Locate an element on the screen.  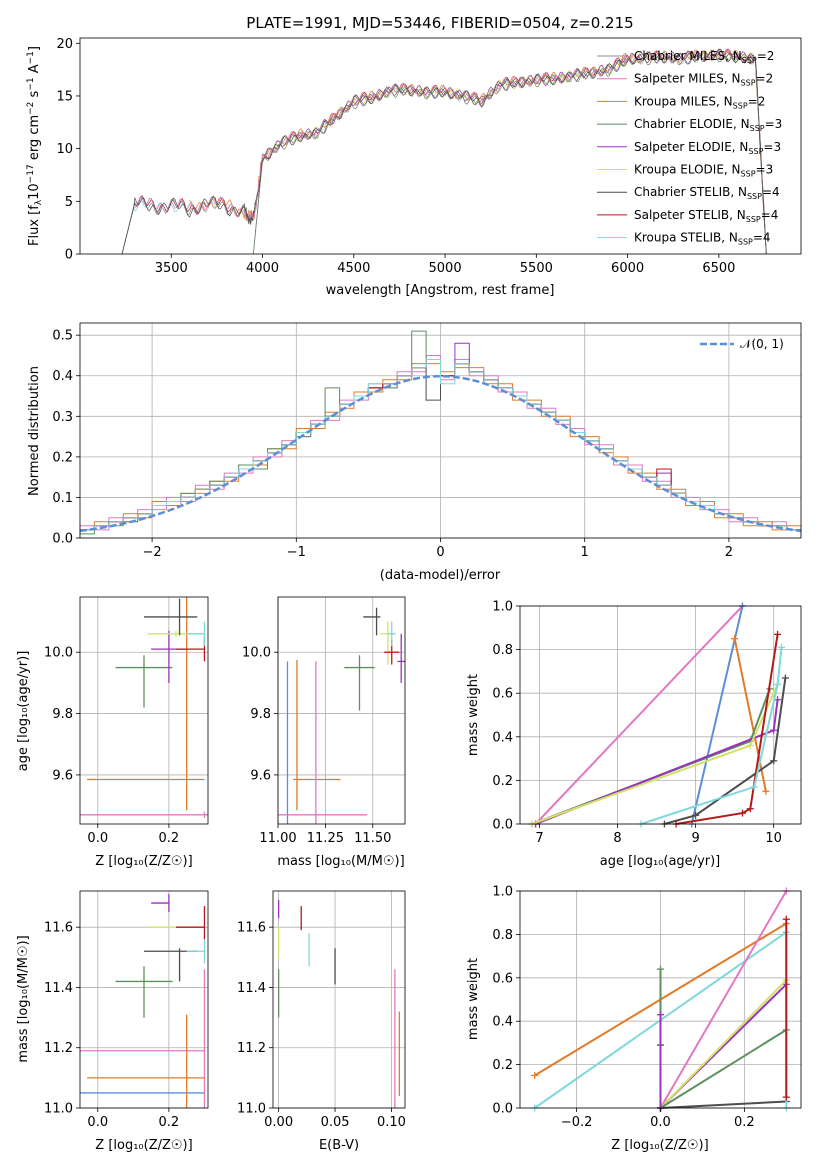
y-tick-label: 5 is located at coordinates (69, 202).